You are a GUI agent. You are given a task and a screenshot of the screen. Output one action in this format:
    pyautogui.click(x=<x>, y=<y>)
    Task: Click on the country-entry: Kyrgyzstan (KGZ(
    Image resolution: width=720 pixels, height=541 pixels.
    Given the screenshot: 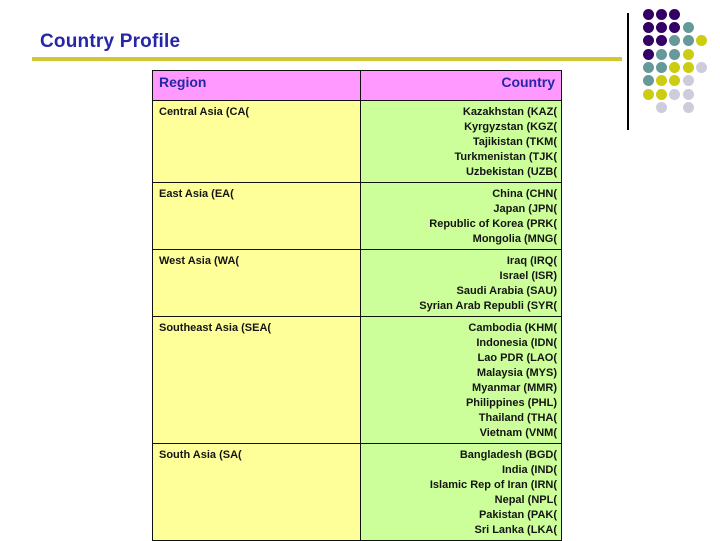 What is the action you would take?
    pyautogui.click(x=510, y=127)
    